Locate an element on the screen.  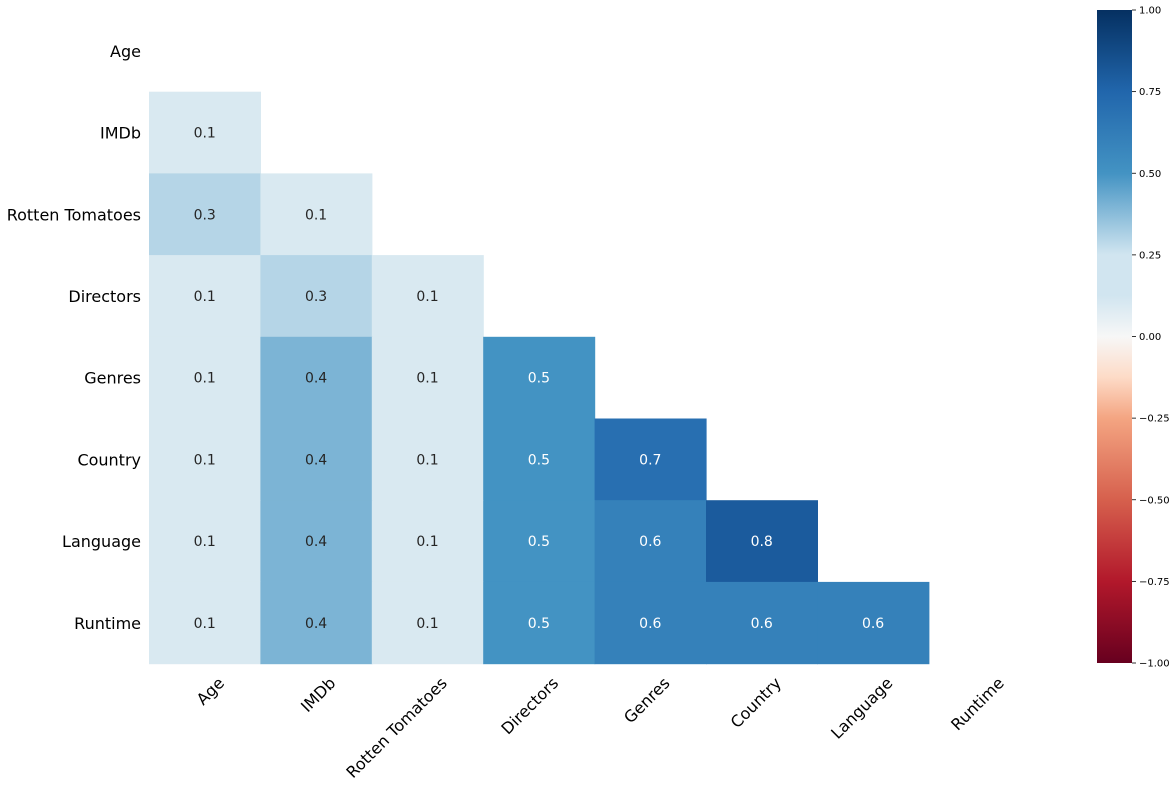
heatmap-cell-country-imdb is located at coordinates (316, 459).